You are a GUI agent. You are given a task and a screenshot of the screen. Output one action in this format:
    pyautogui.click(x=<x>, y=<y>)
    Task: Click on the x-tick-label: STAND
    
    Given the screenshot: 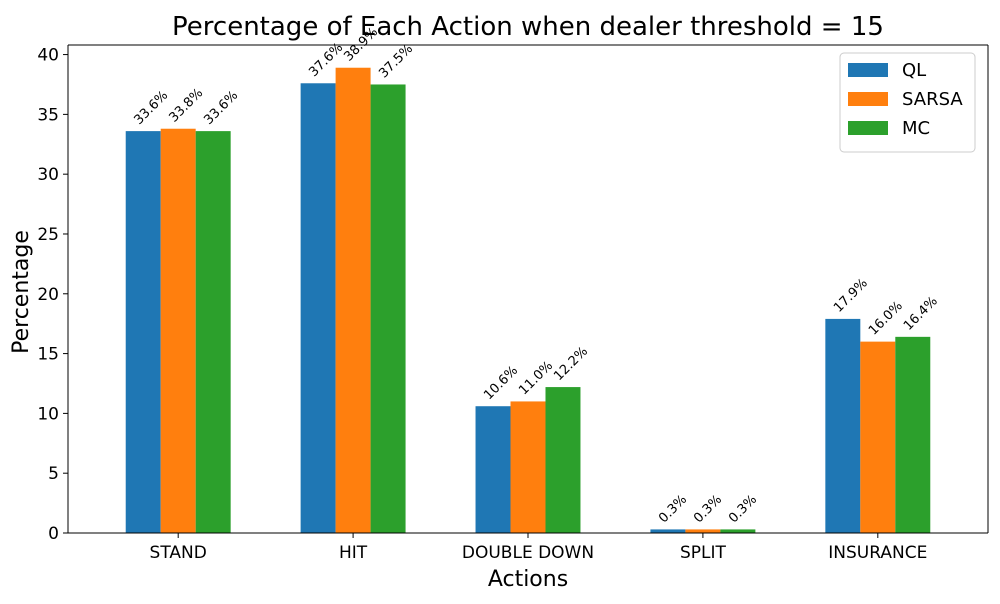 What is the action you would take?
    pyautogui.click(x=178, y=553)
    